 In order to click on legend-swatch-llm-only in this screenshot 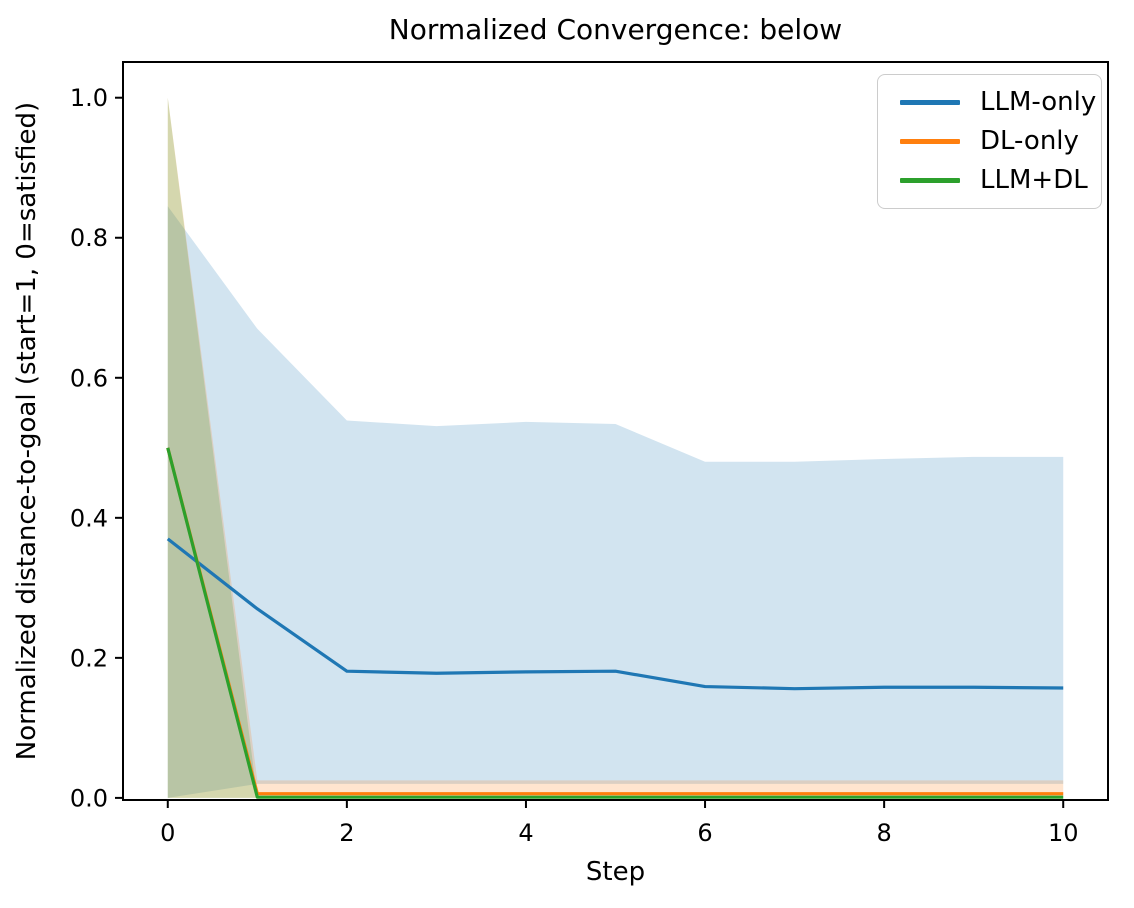, I will do `click(930, 102)`.